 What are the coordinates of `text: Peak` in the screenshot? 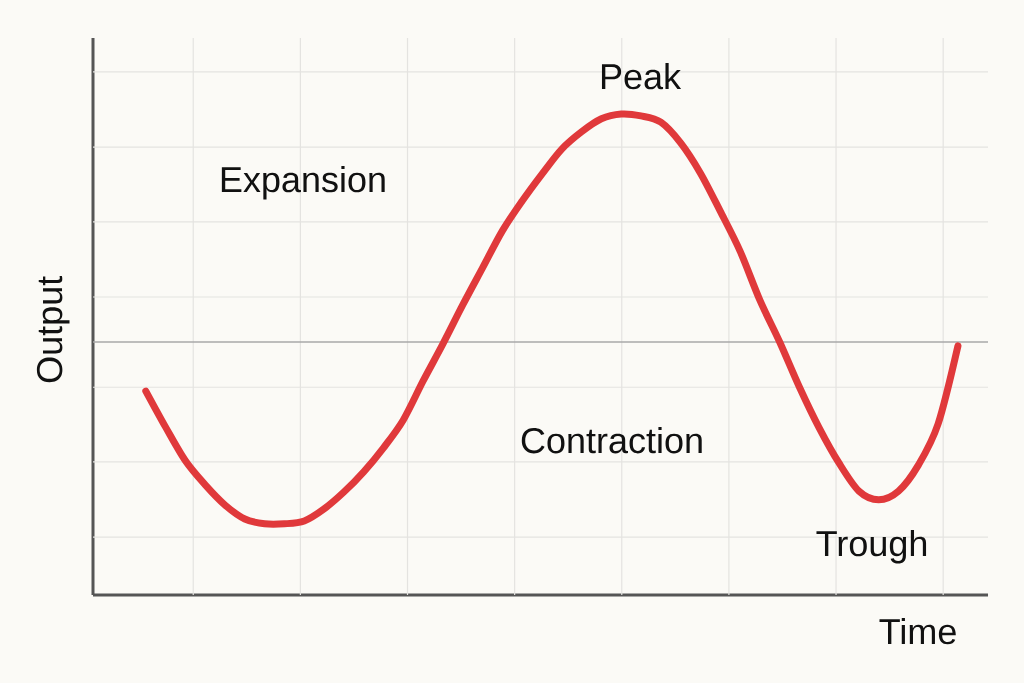 It's located at (641, 76).